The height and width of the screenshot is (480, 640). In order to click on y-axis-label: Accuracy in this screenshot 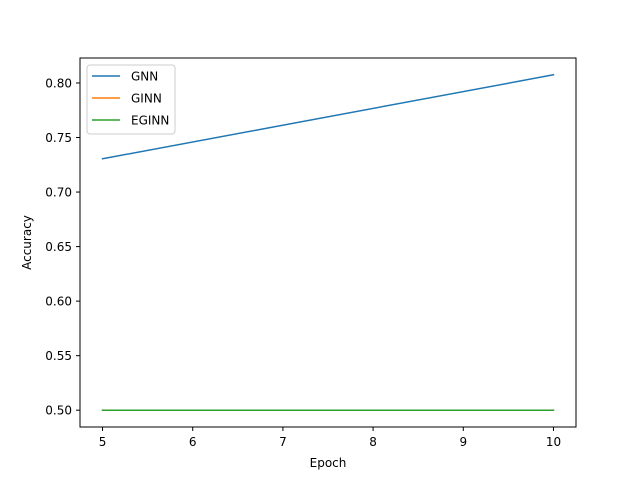, I will do `click(27, 242)`.